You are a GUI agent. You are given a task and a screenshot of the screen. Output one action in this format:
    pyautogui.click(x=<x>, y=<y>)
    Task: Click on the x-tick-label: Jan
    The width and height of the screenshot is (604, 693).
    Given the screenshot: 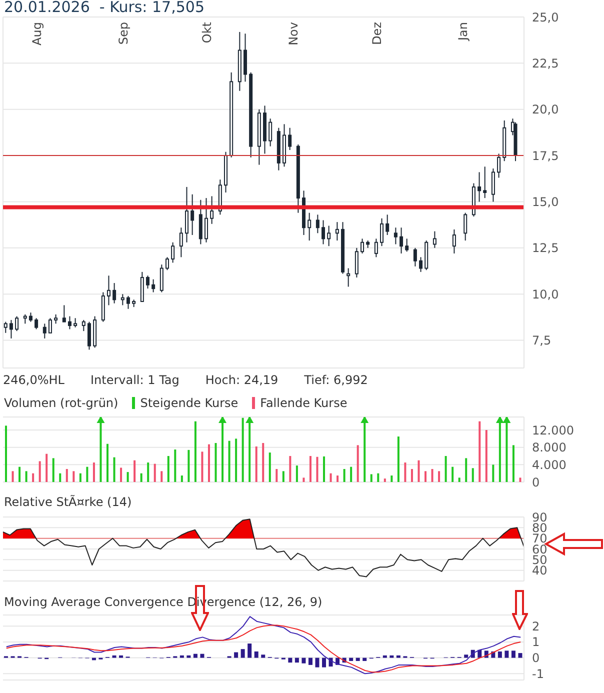 What is the action you would take?
    pyautogui.click(x=463, y=32)
    